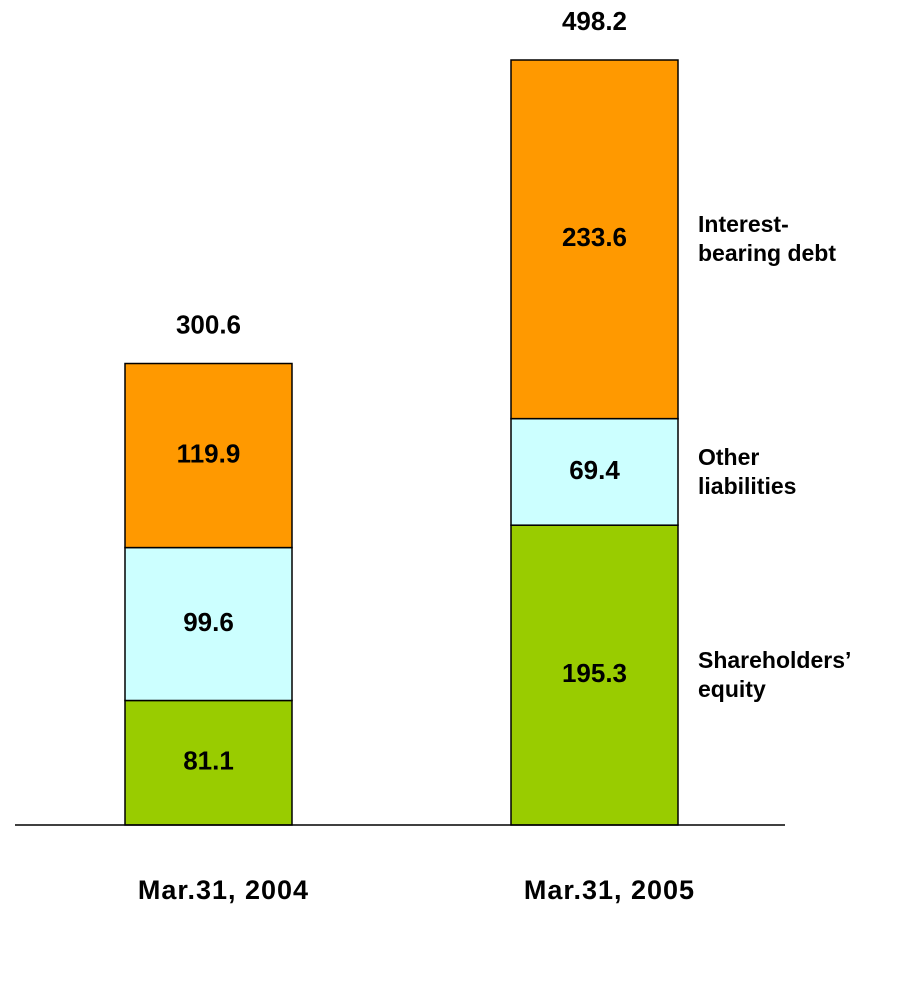 The height and width of the screenshot is (982, 910). Describe the element at coordinates (594, 237) in the screenshot. I see `value-label: 233.6` at that location.